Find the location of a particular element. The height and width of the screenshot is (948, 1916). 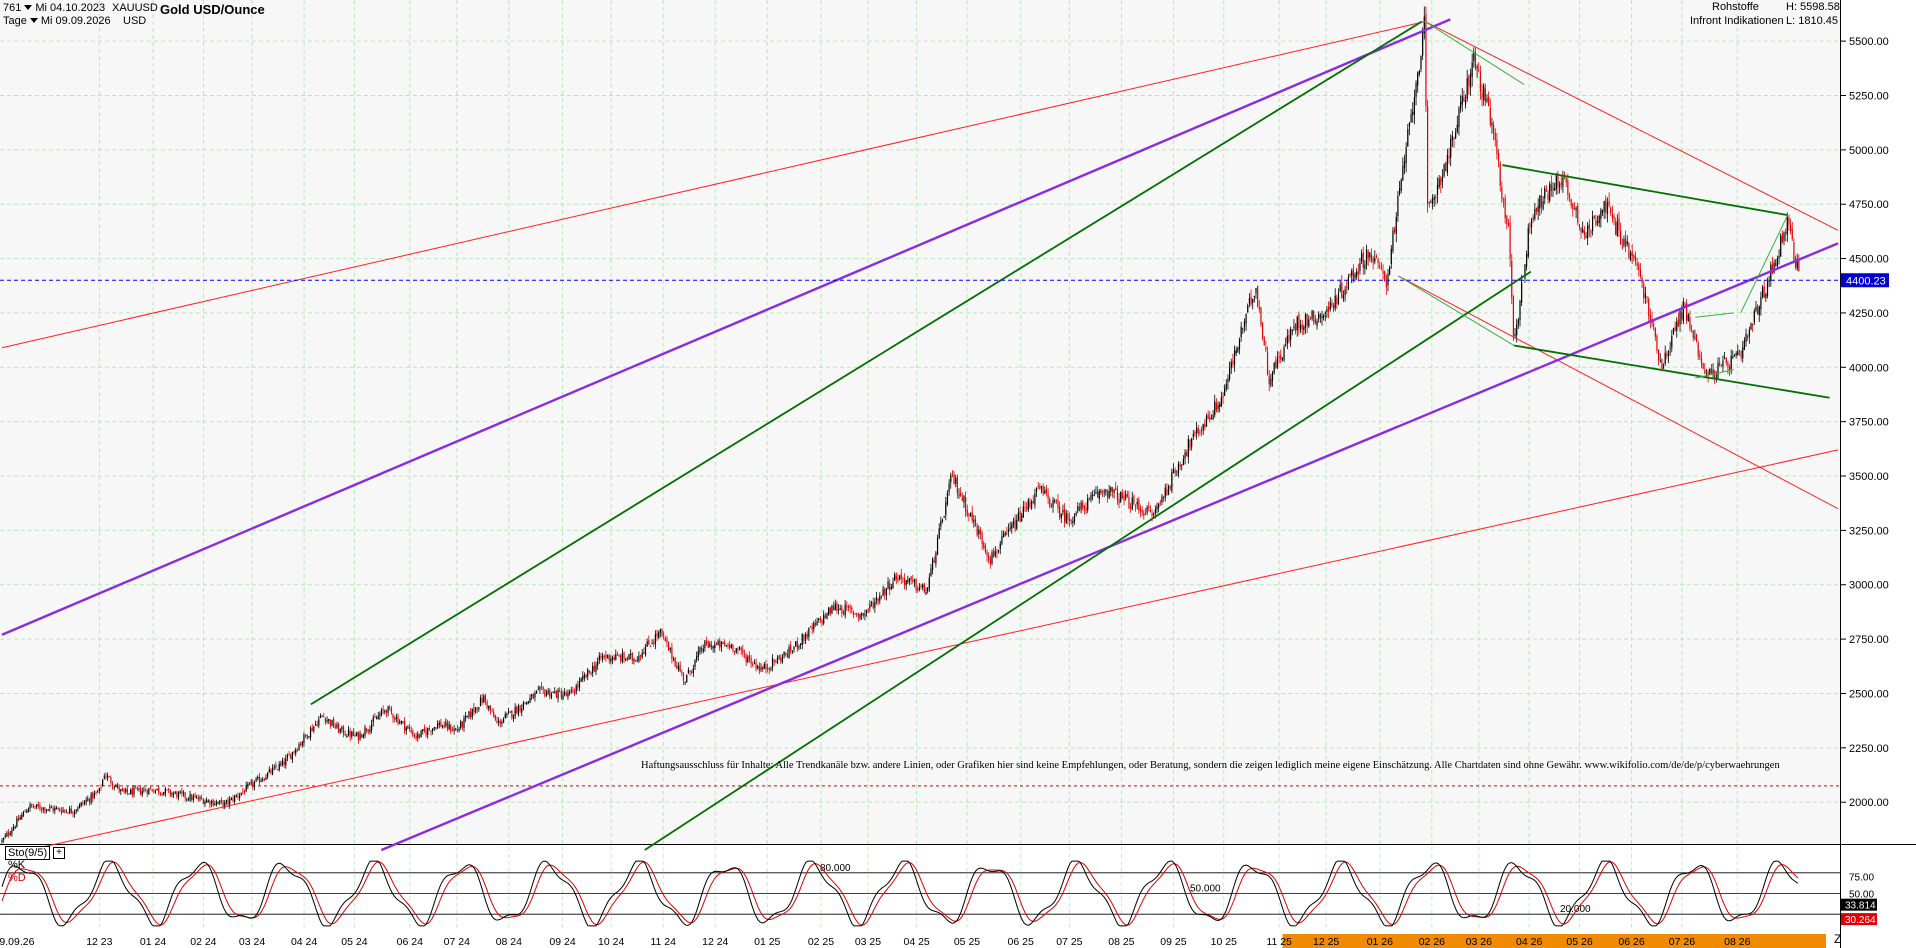

k-value-label: 33.814 is located at coordinates (1860, 906).